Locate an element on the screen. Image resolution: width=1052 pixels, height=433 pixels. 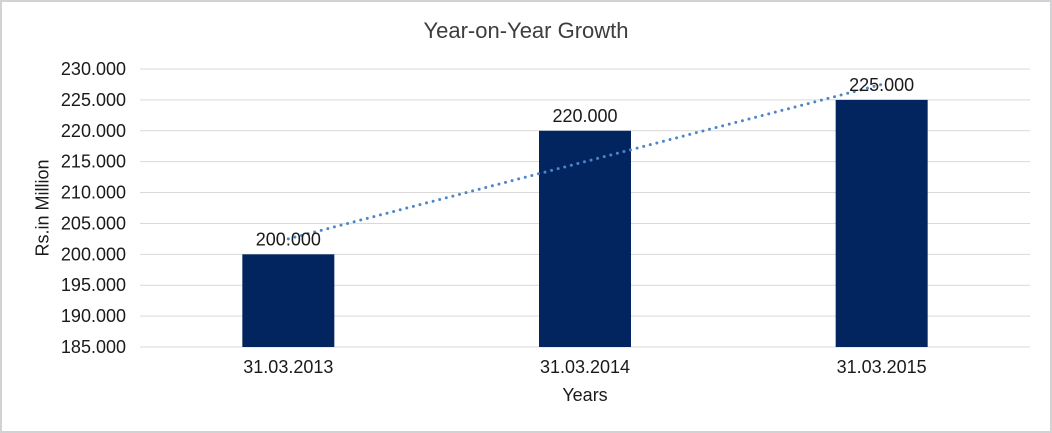
y-tick-label: 215.000 is located at coordinates (93, 162).